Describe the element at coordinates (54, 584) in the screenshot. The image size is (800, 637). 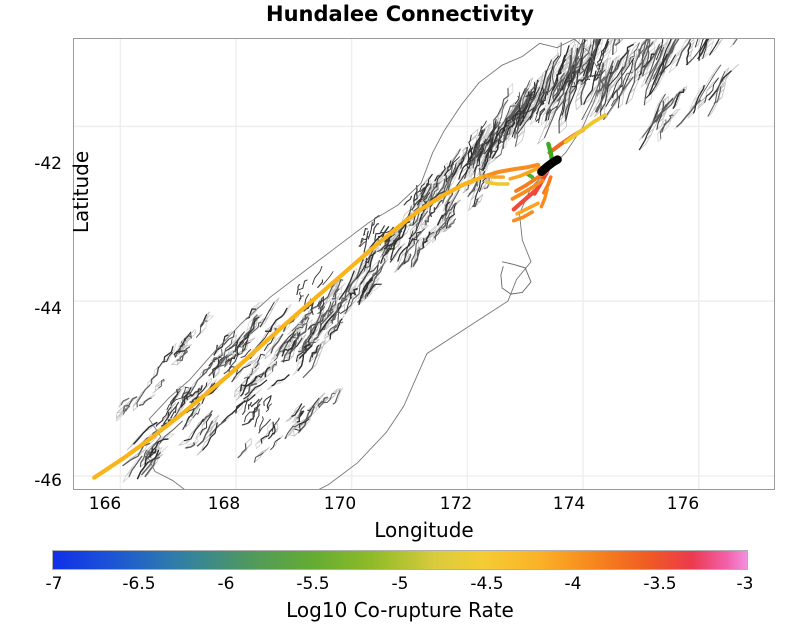
I see `colorbar-tick-label: -7` at that location.